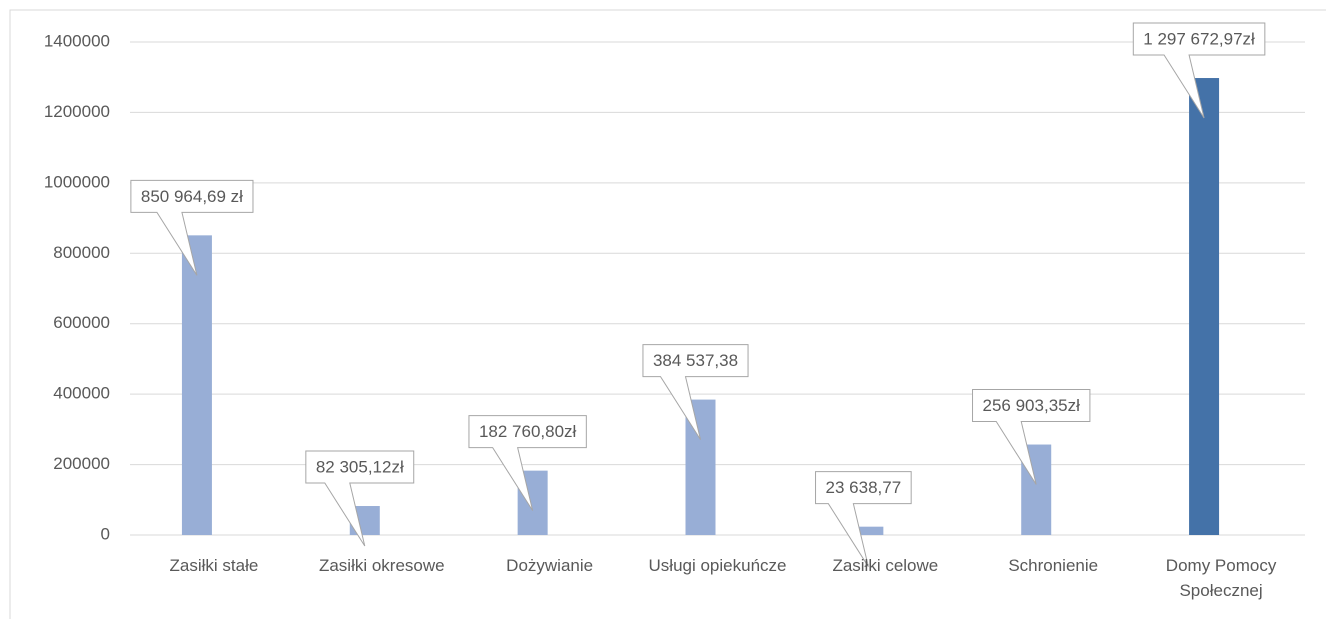 This screenshot has height=619, width=1326. I want to click on y-tick-label: 1000000, so click(77, 181).